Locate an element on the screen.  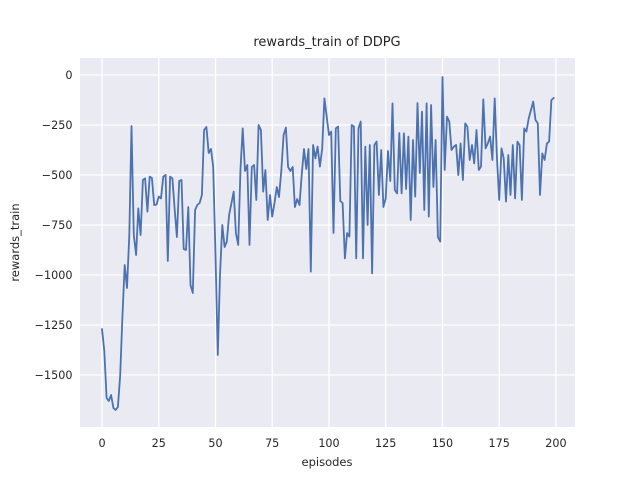
y-tick-labels: 0 −250 −500 −750 −1000 −1250 −1500 is located at coordinates (54, 225).